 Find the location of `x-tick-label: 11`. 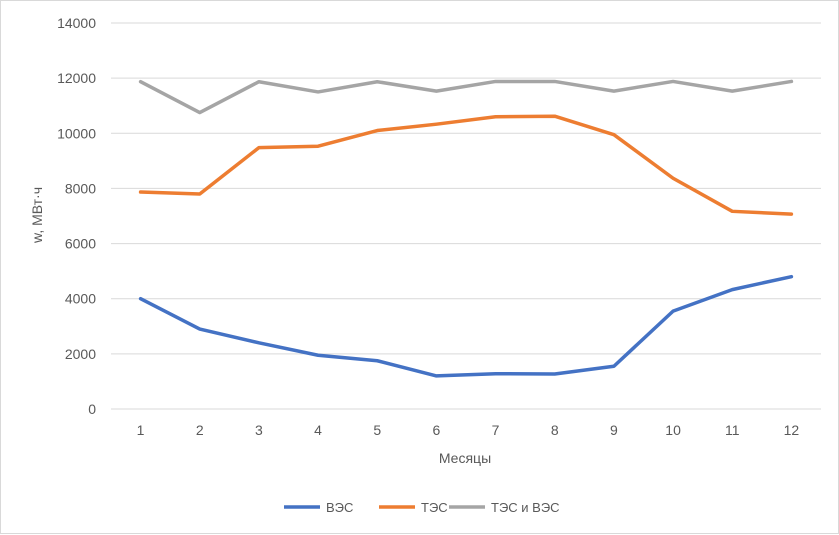

x-tick-label: 11 is located at coordinates (732, 430).